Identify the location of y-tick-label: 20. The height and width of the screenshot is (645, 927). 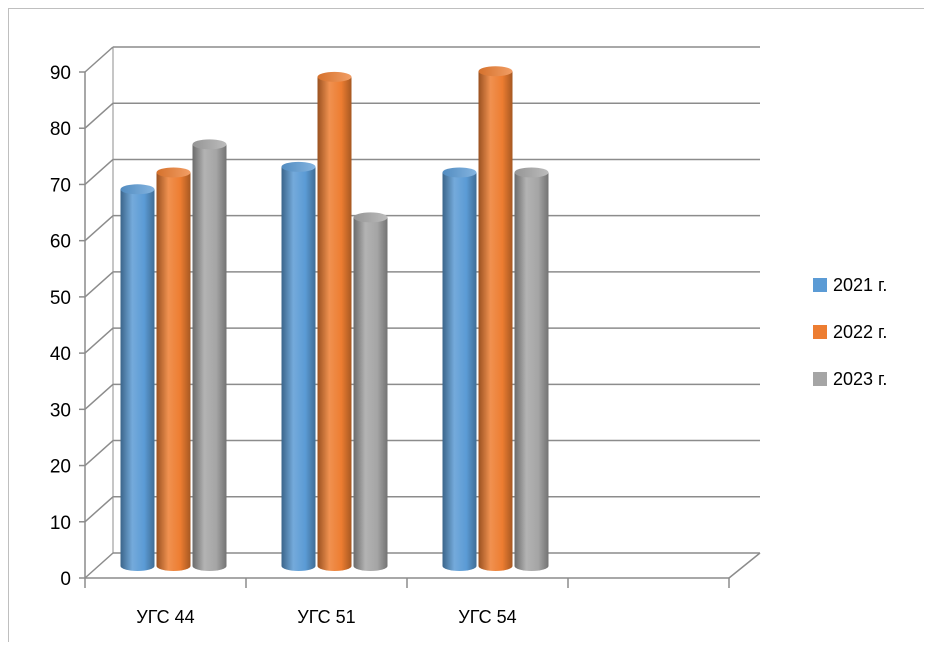
(60, 467).